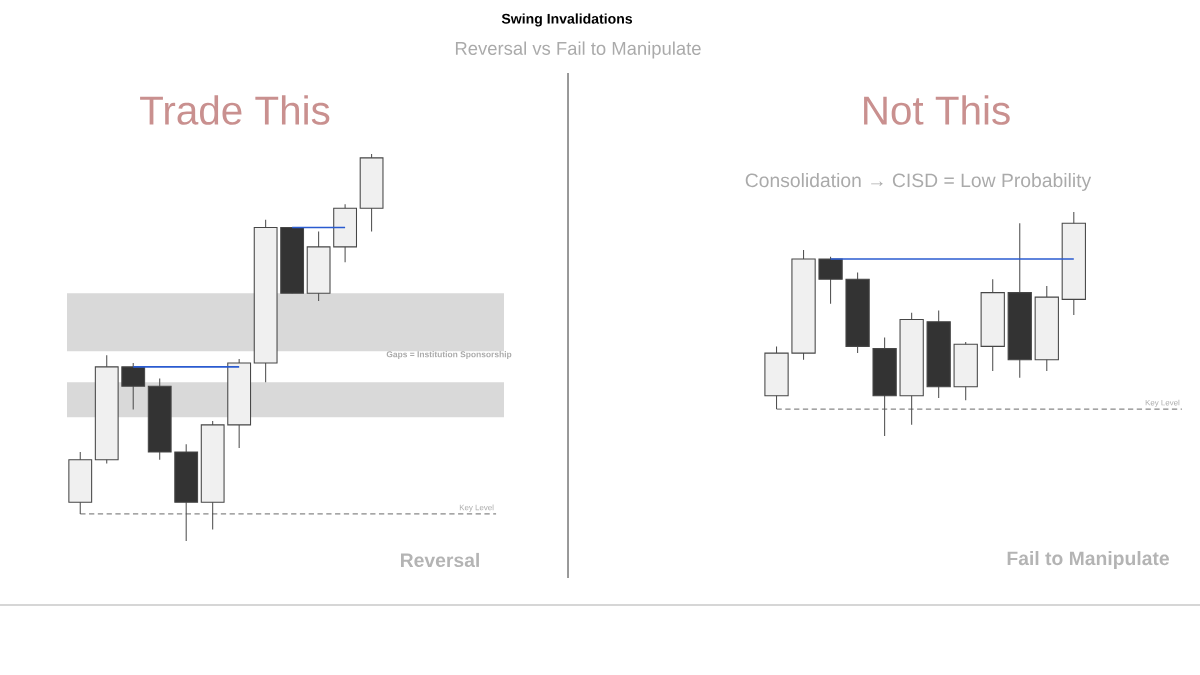 The height and width of the screenshot is (675, 1200). What do you see at coordinates (1088, 560) in the screenshot?
I see `text: Fail to Manipulate` at bounding box center [1088, 560].